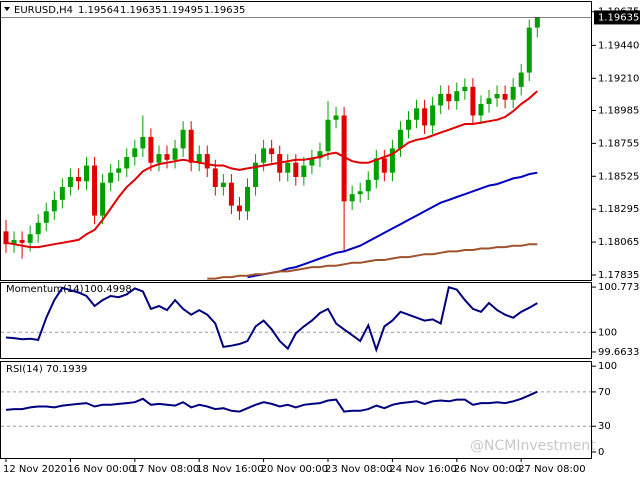  What do you see at coordinates (294, 469) in the screenshot?
I see `x-tick-label: 20 Nov 00:00` at bounding box center [294, 469].